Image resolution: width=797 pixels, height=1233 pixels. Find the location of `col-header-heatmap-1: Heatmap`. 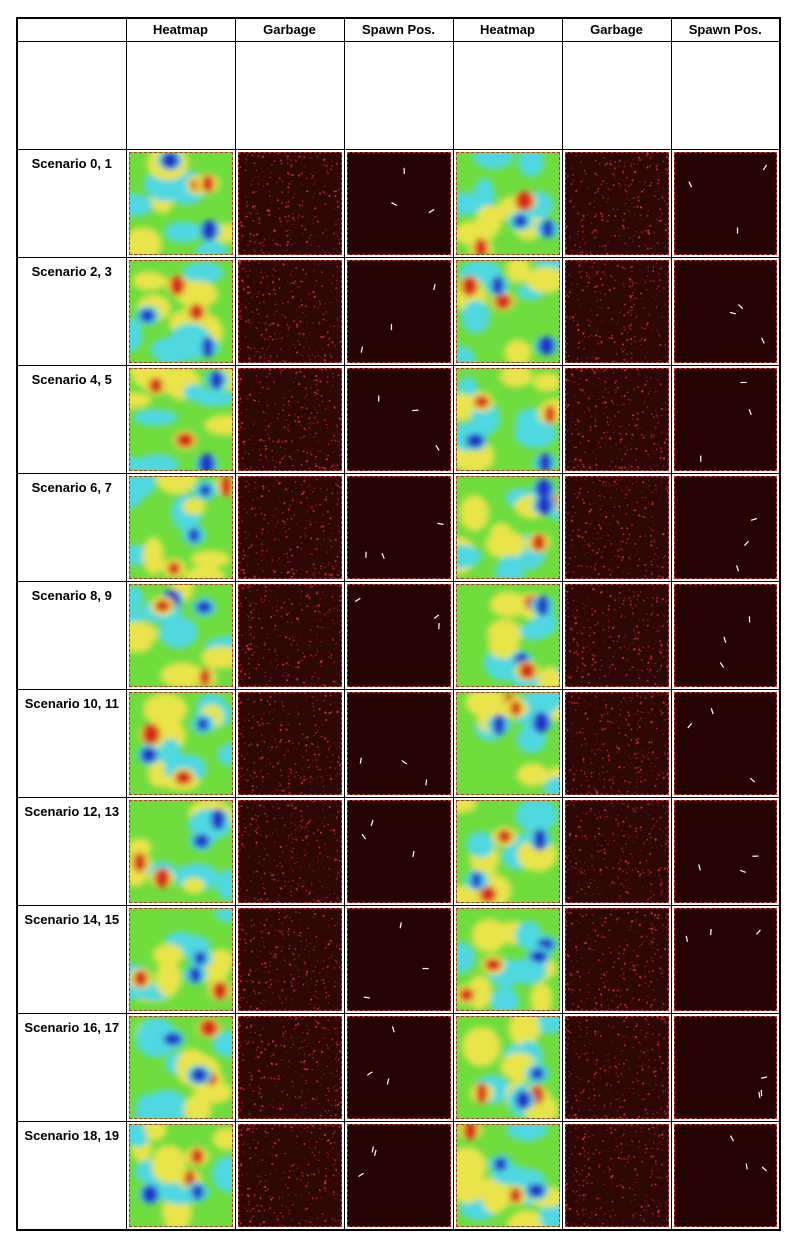

col-header-heatmap-1: Heatmap is located at coordinates (180, 29).